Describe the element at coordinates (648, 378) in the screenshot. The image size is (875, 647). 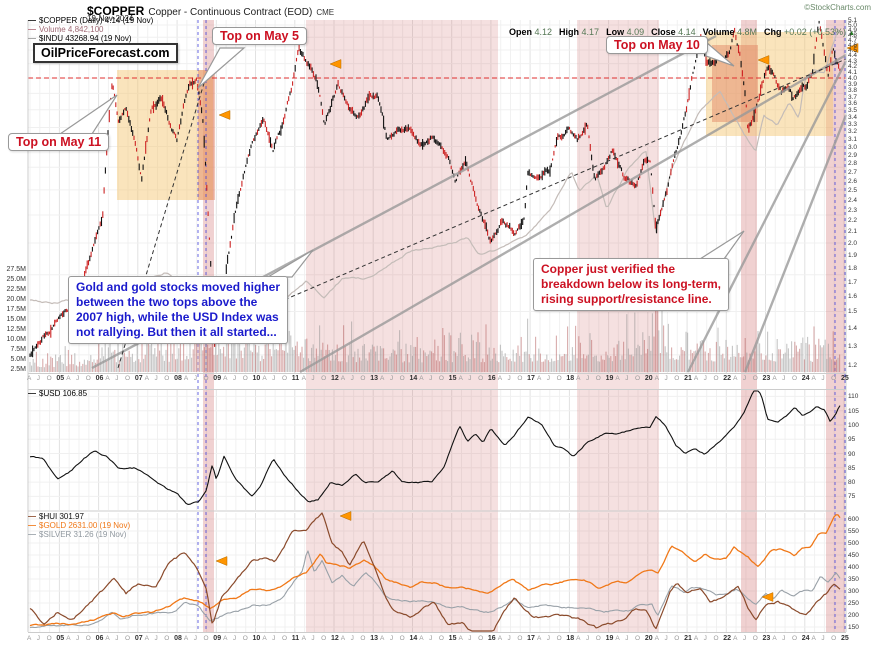
I see `x-axis-year-label: 20` at that location.